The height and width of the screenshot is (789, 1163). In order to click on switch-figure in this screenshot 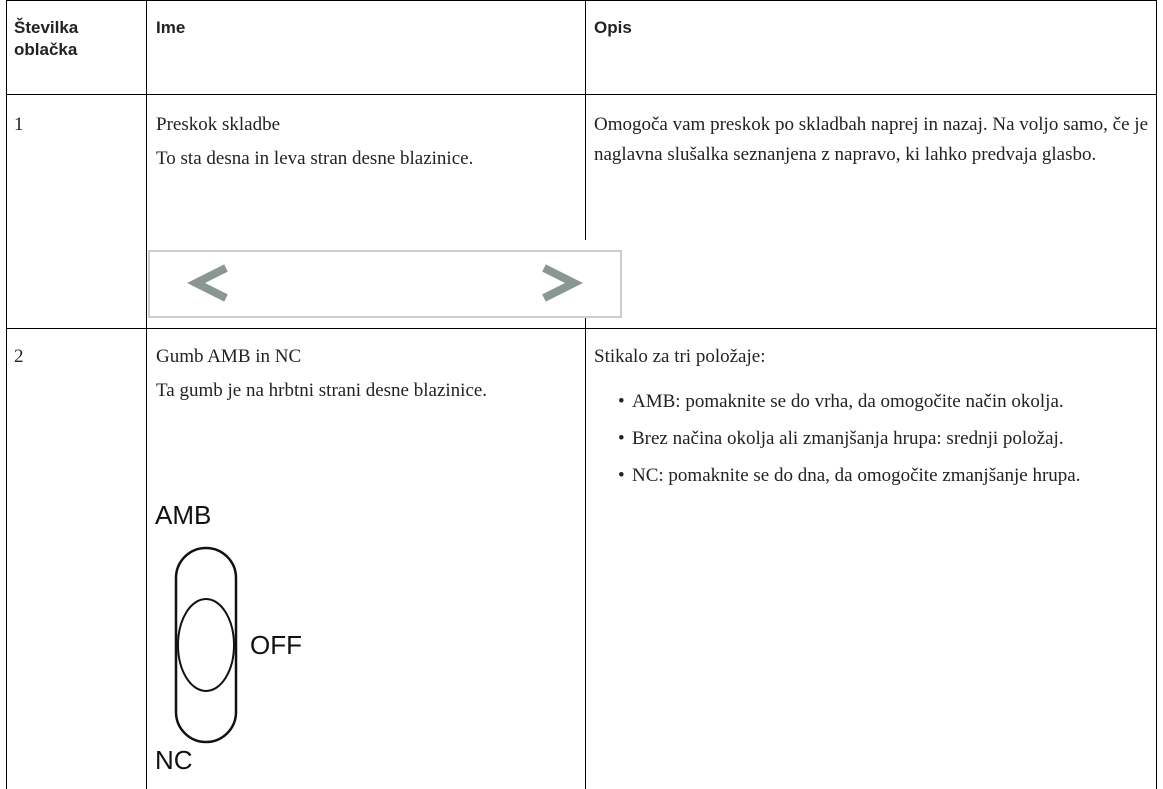, I will do `click(206, 645)`.